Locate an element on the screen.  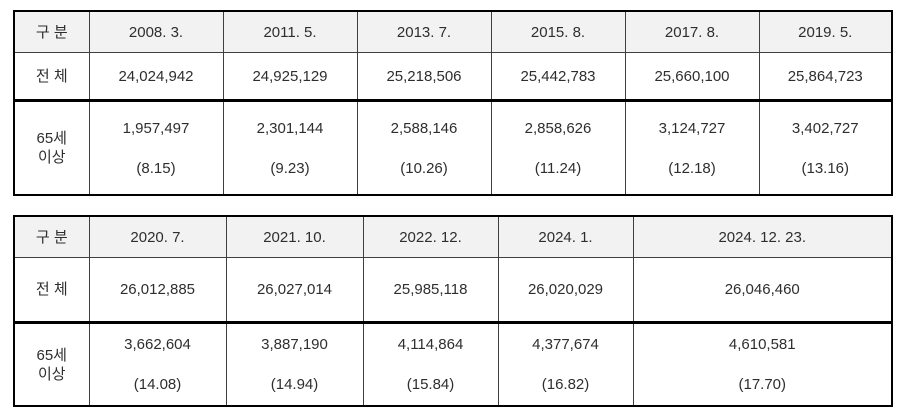
senior-count: 2,858,626 is located at coordinates (558, 128).